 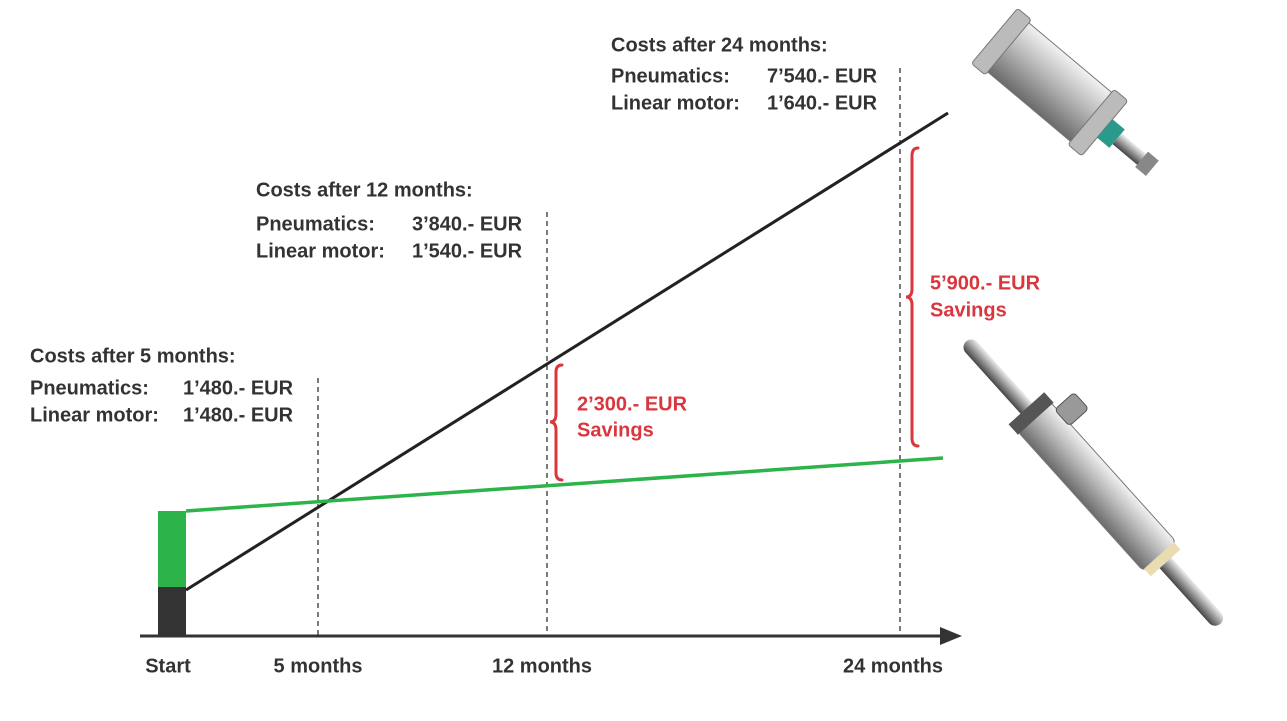 I want to click on axis-label: 5 months, so click(x=318, y=666).